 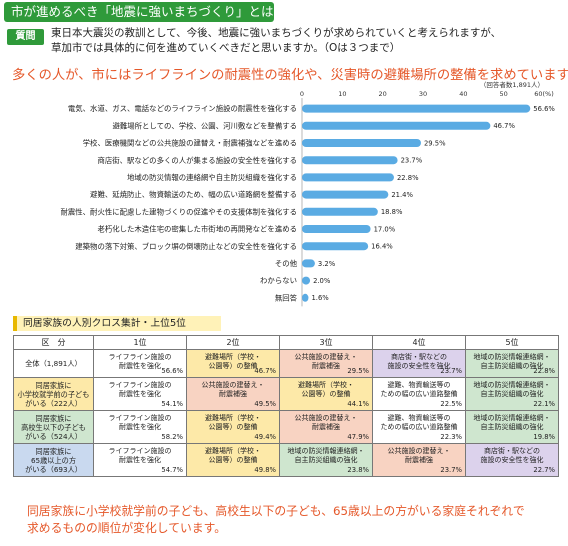 I want to click on cell-item-name: 公園等）の整備, so click(x=233, y=366).